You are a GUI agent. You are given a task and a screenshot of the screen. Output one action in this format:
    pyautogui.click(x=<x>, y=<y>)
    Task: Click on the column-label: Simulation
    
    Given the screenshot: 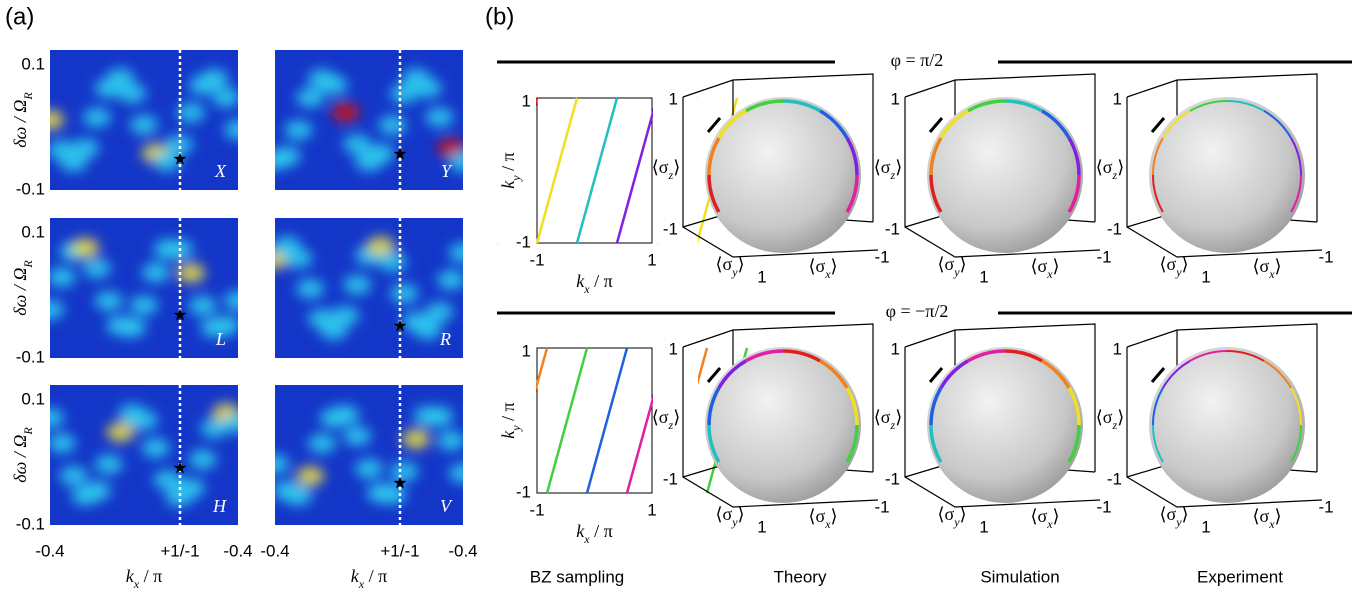 What is the action you would take?
    pyautogui.click(x=1019, y=576)
    